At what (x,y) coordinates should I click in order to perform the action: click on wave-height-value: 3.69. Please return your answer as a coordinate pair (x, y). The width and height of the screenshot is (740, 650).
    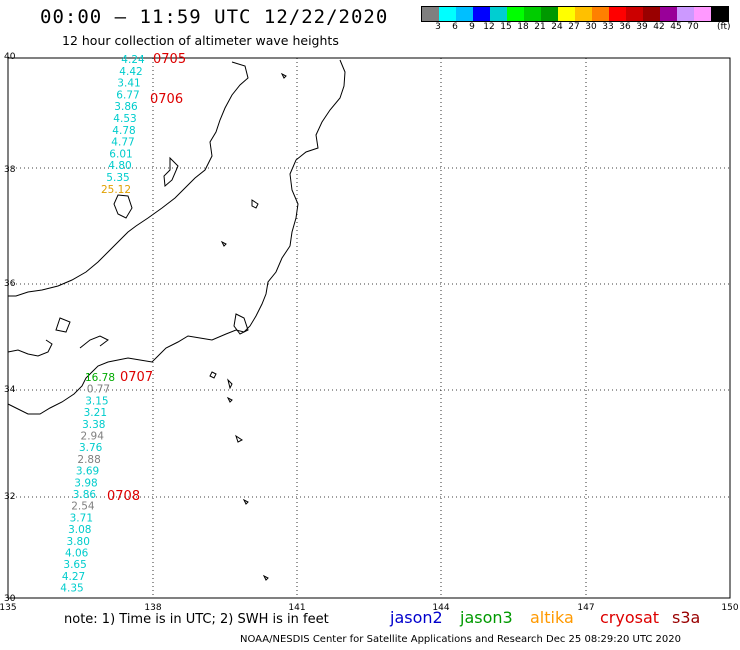
    Looking at the image, I should click on (87, 472).